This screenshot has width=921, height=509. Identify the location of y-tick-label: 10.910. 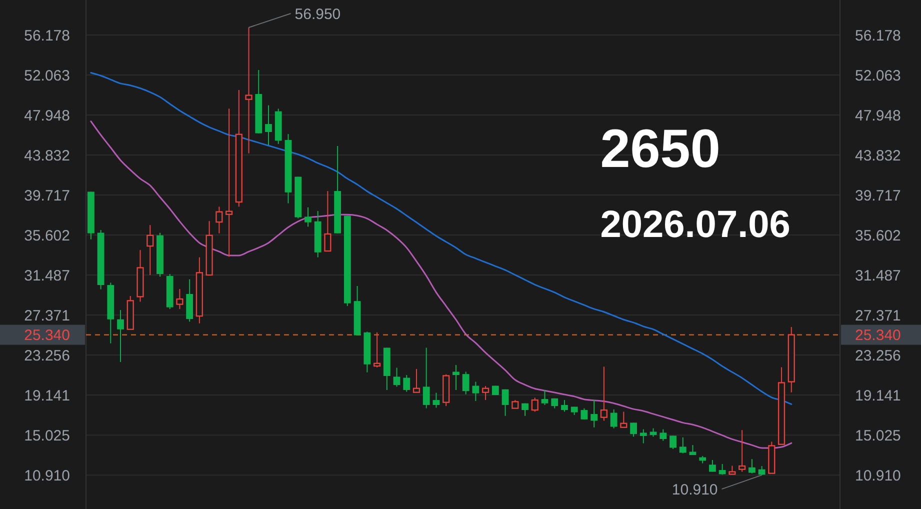
(47, 475).